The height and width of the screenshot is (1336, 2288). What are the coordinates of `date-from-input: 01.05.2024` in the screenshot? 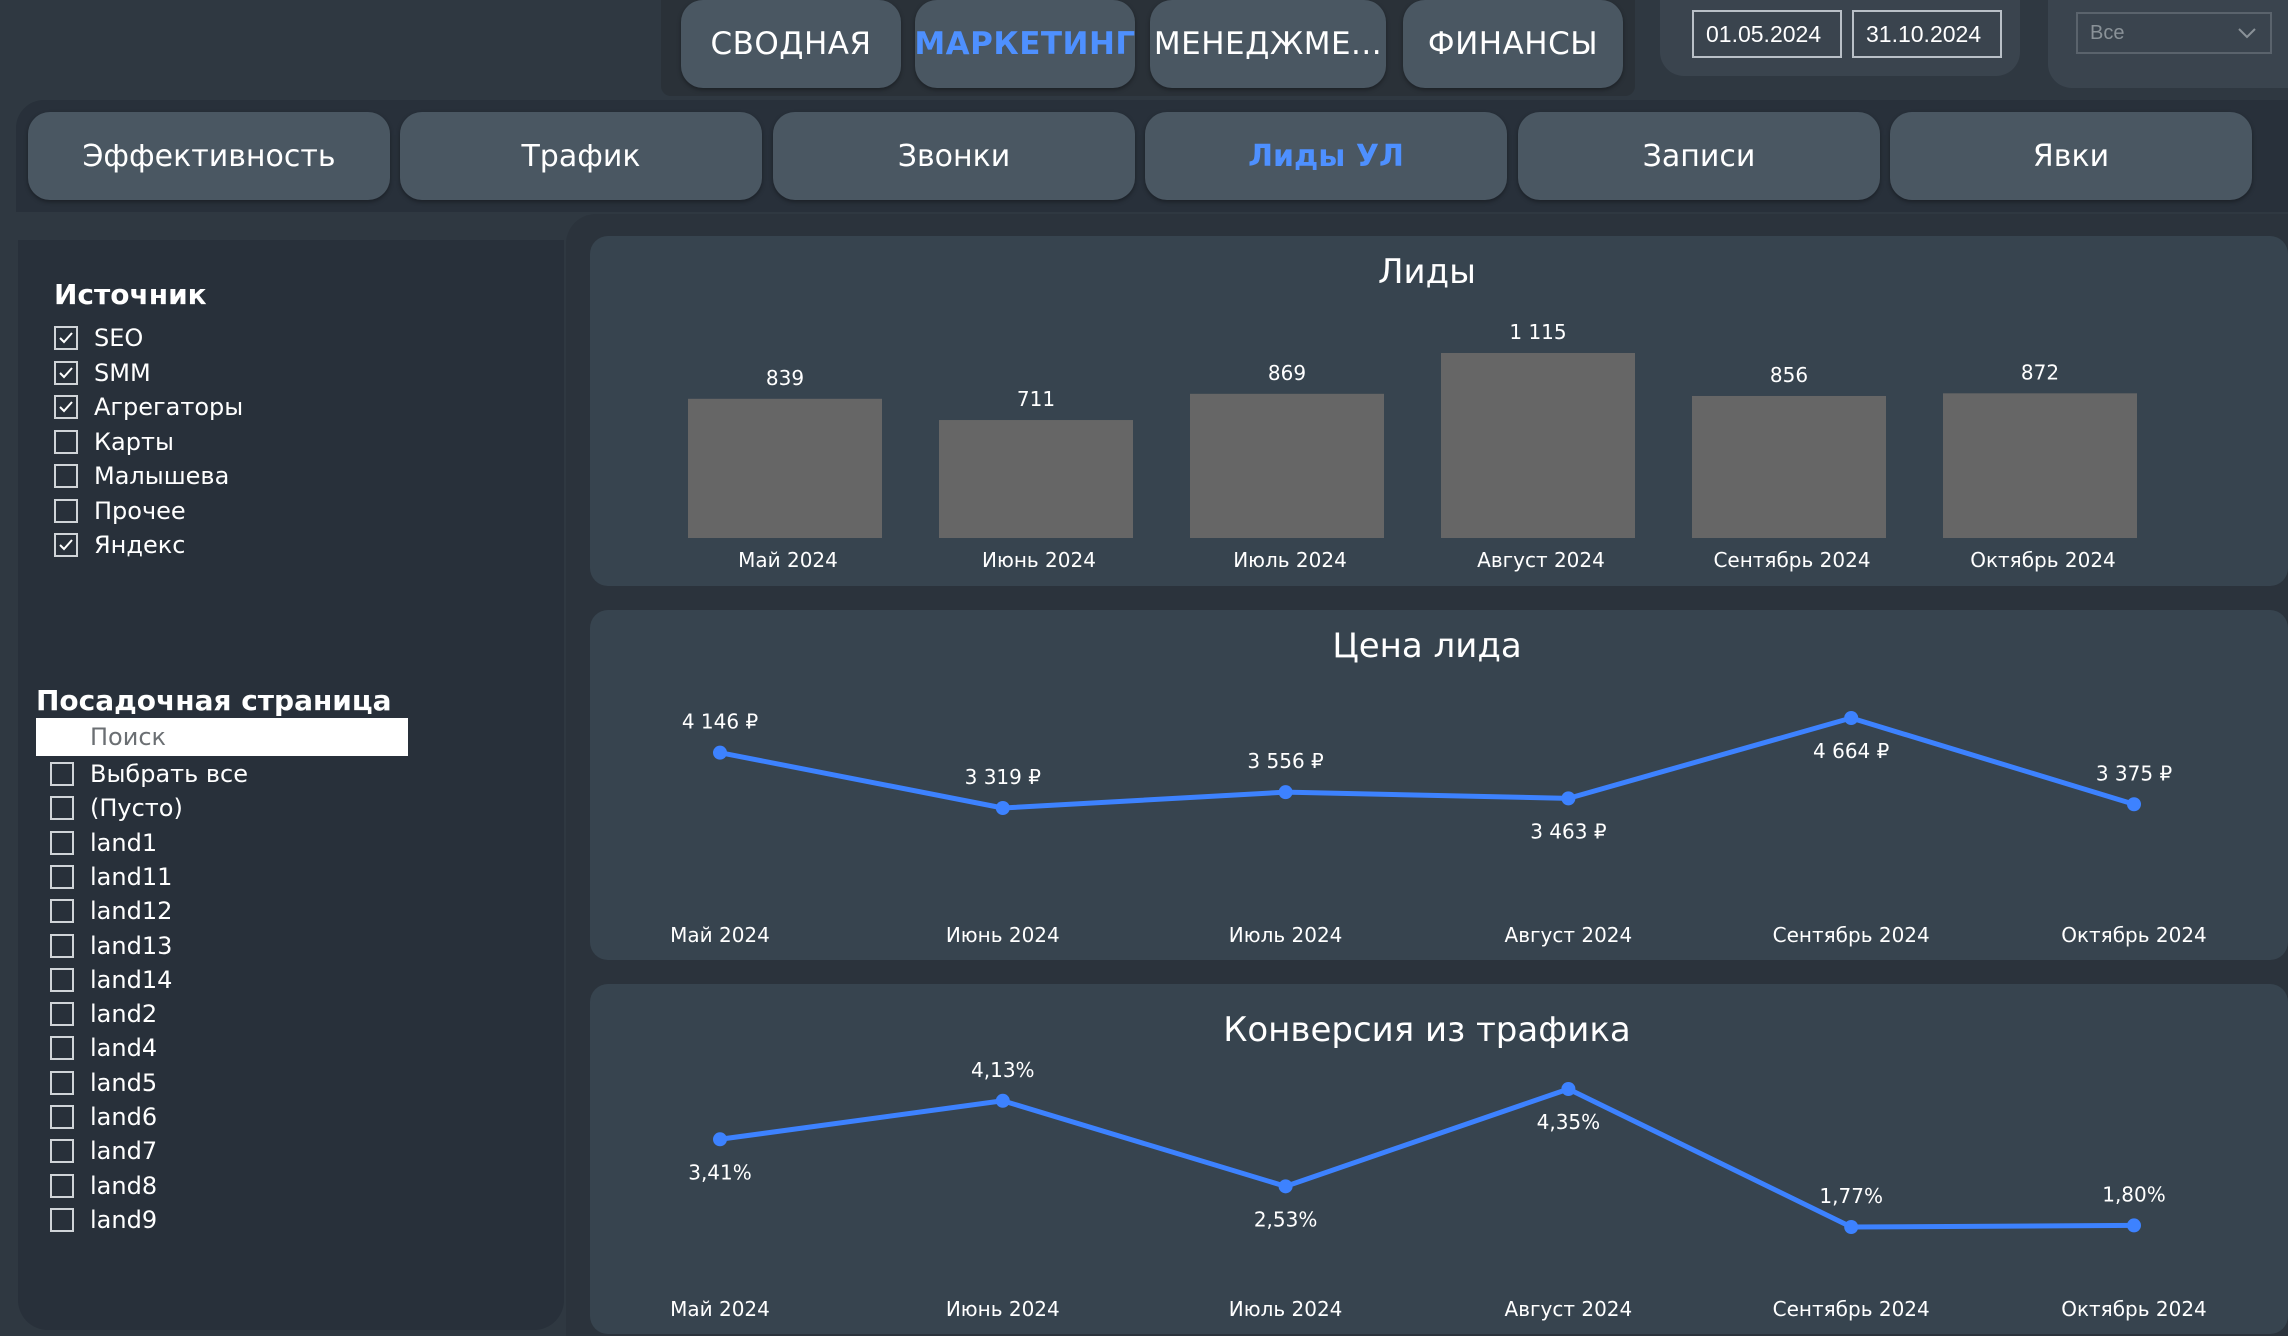 It's located at (1767, 34).